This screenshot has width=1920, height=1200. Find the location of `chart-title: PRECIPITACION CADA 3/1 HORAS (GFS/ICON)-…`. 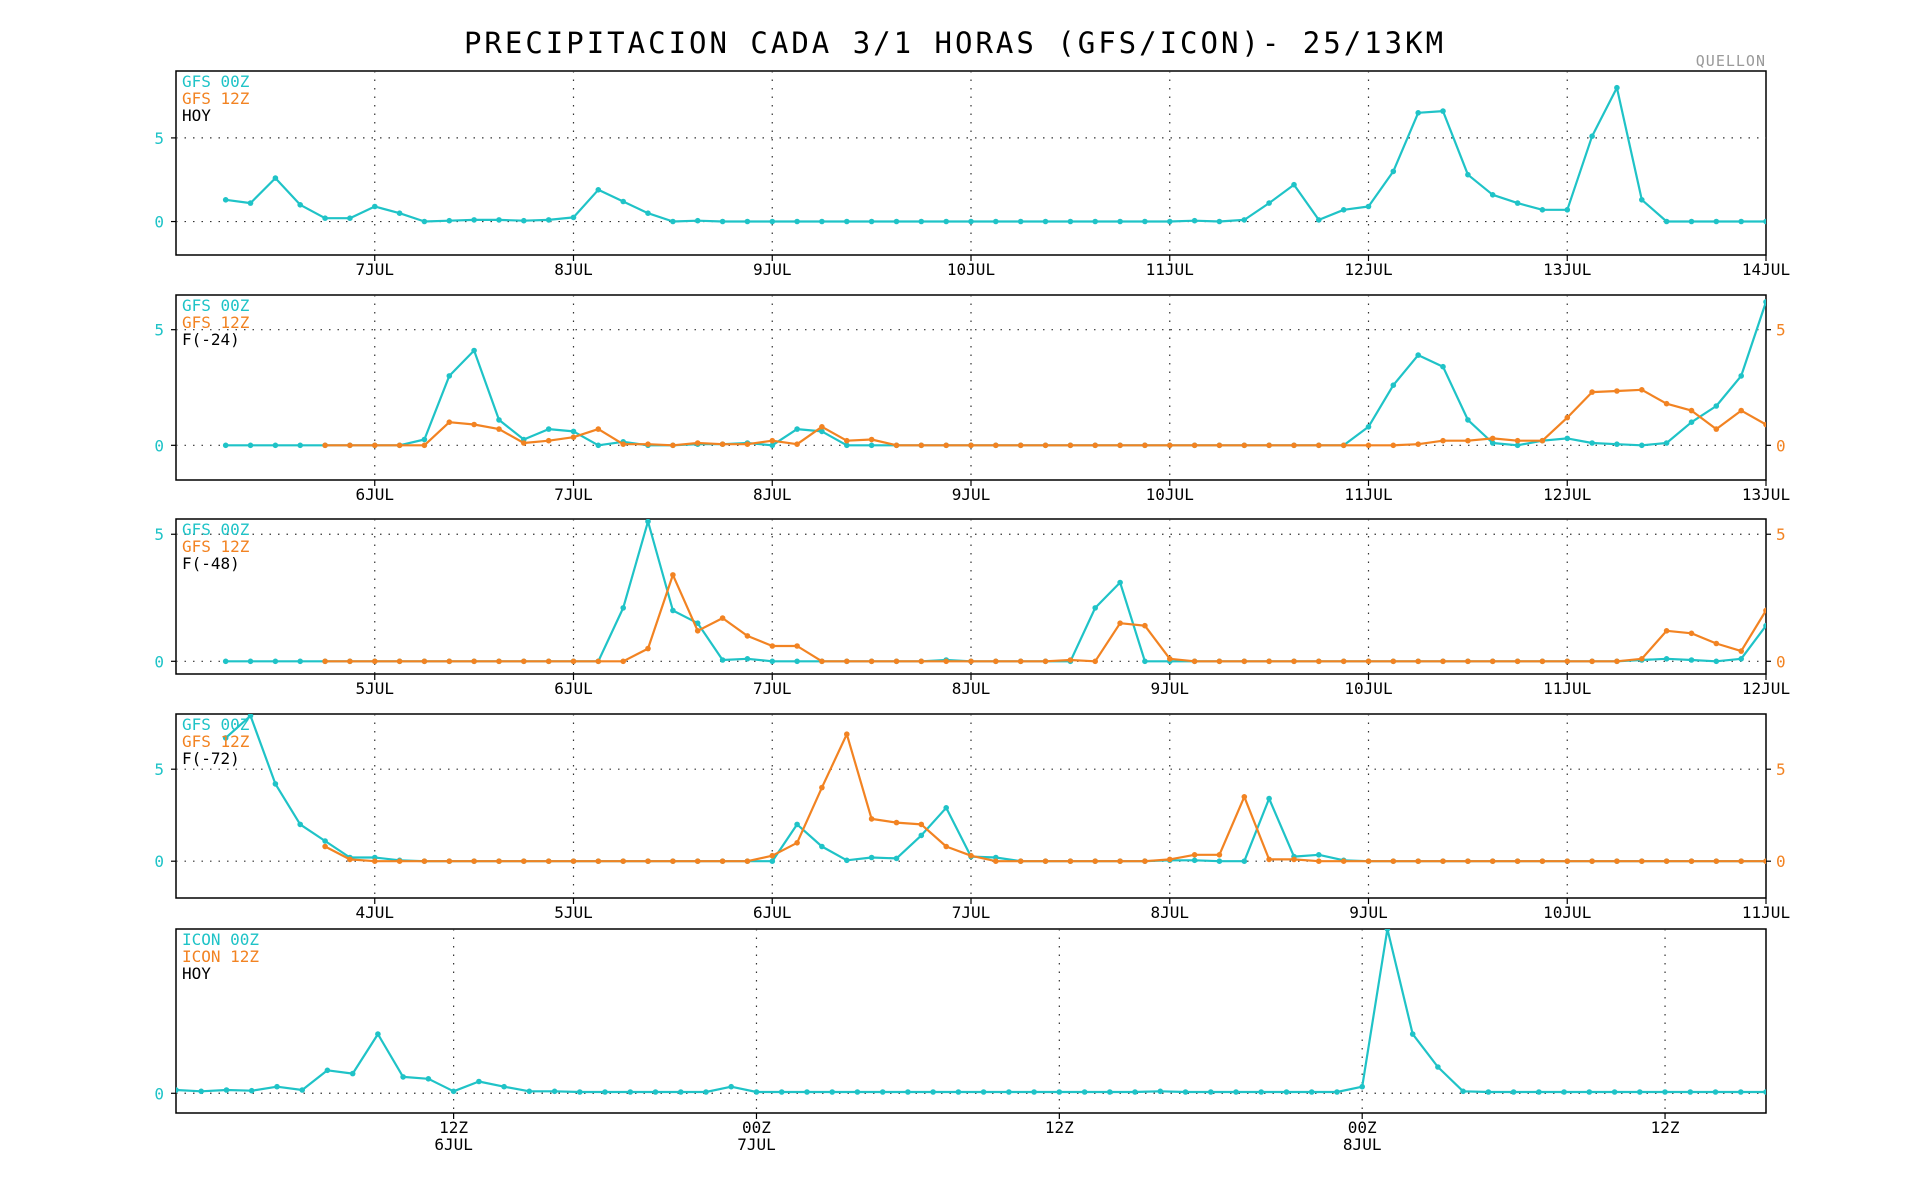

chart-title: PRECIPITACION CADA 3/1 HORAS (GFS/ICON)-… is located at coordinates (955, 43).